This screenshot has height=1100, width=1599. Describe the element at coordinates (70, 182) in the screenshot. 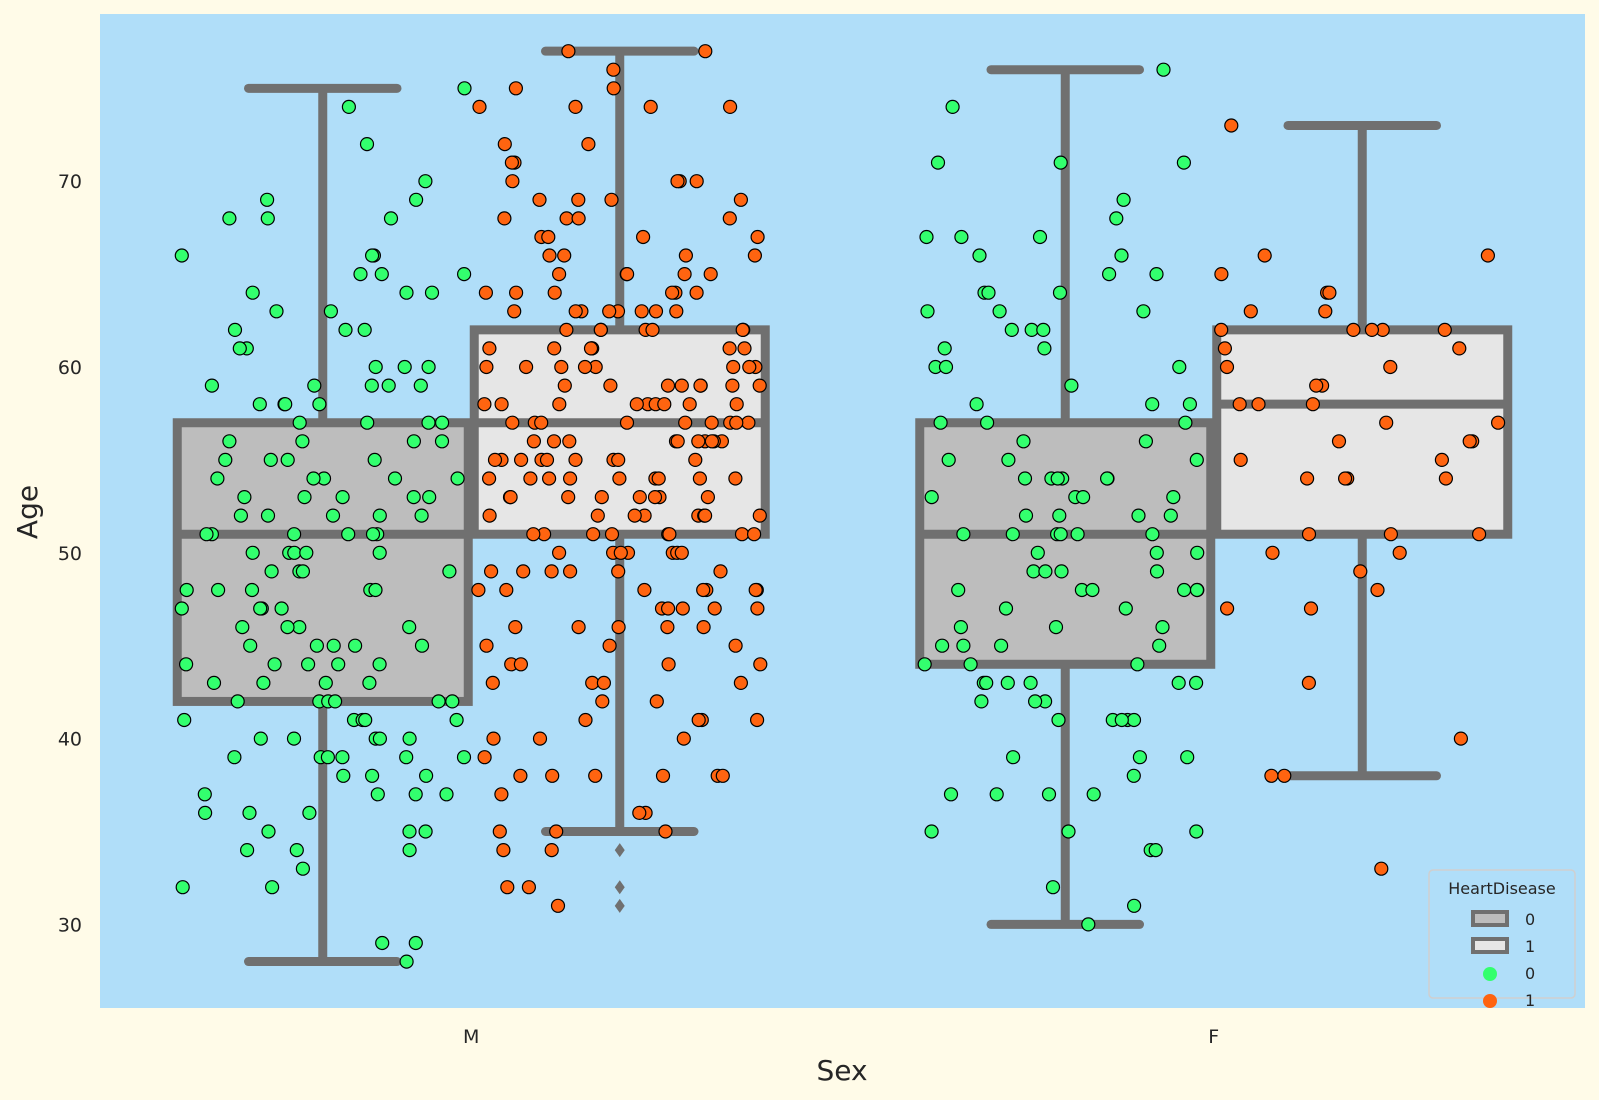

I see `y-tick-label: 70` at that location.